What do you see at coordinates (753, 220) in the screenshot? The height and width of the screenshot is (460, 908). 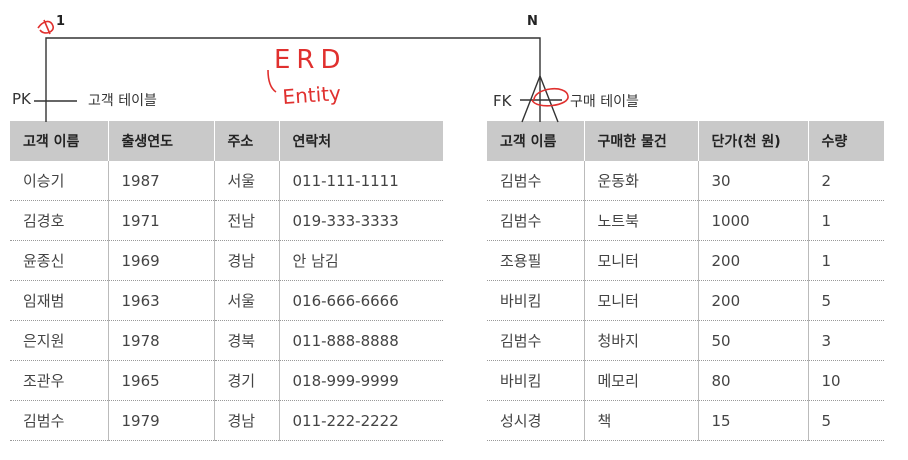 I see `table-cell: 1000` at bounding box center [753, 220].